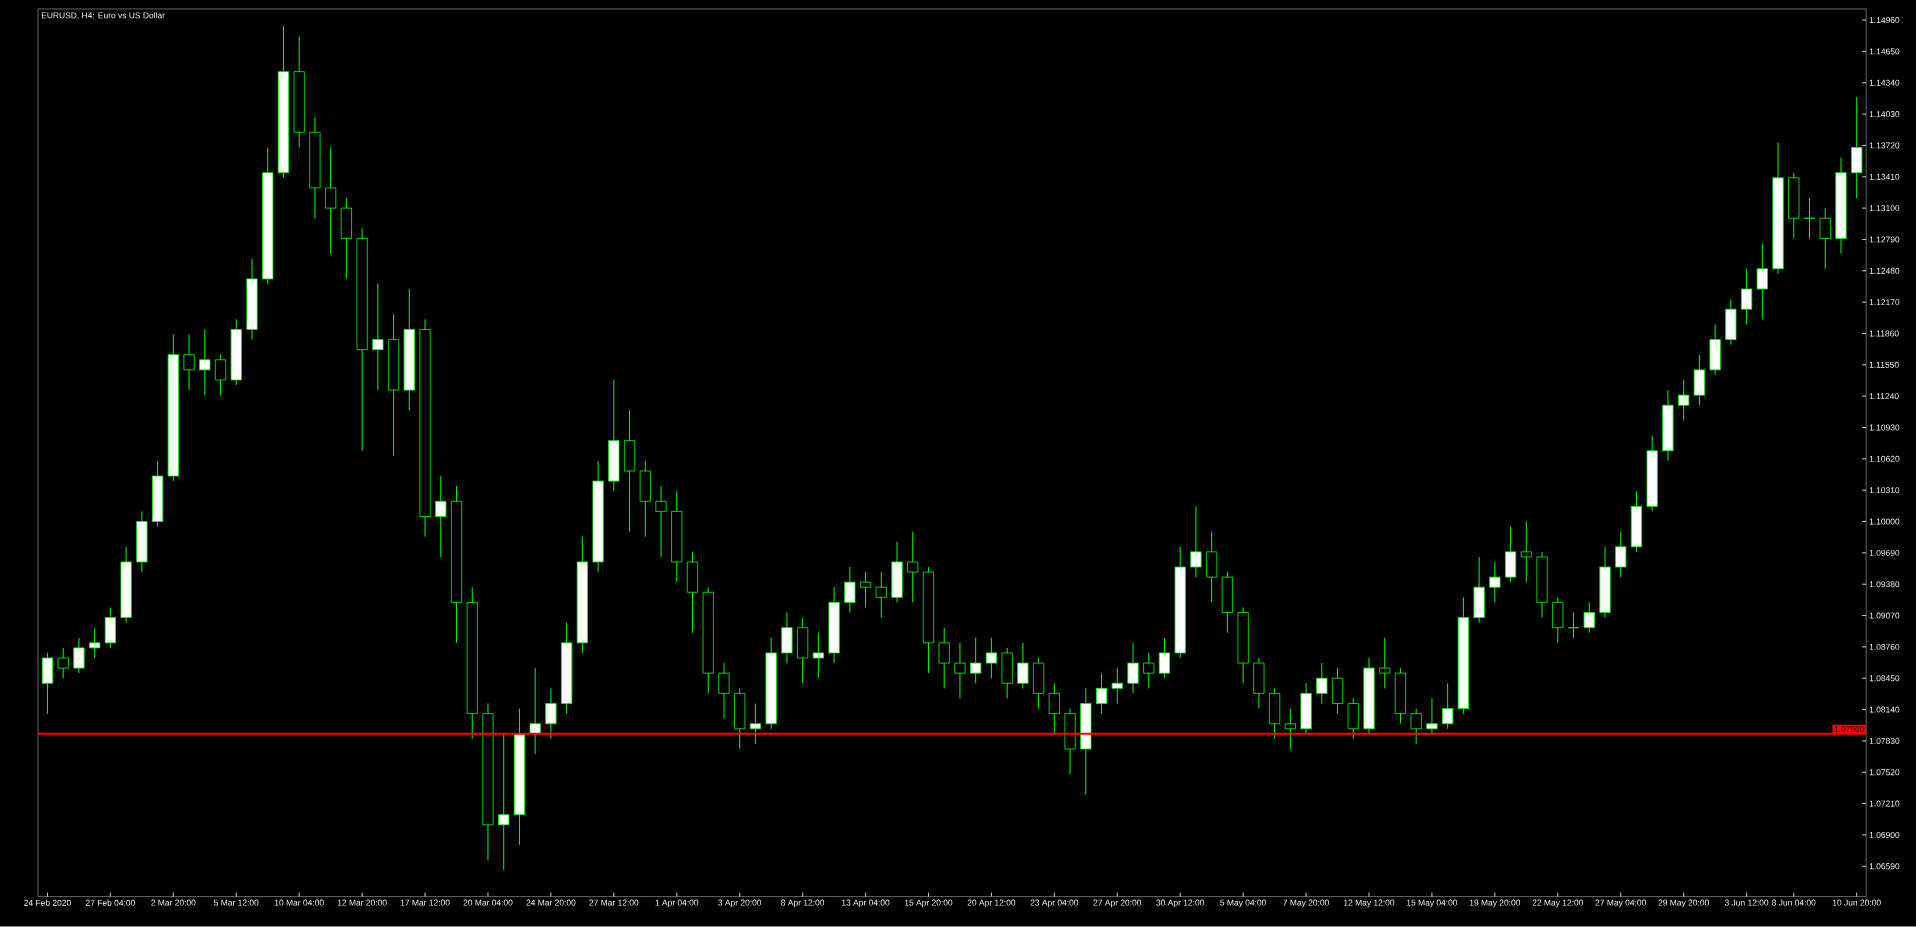 This screenshot has height=927, width=1916. I want to click on x-tick-label: 27 May 04:00, so click(1620, 903).